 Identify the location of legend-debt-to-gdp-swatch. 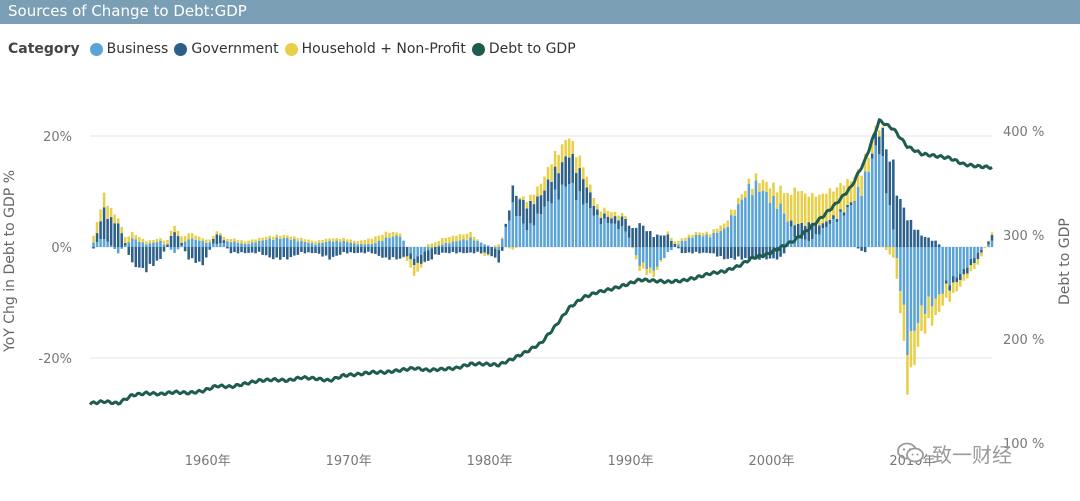
(478, 49).